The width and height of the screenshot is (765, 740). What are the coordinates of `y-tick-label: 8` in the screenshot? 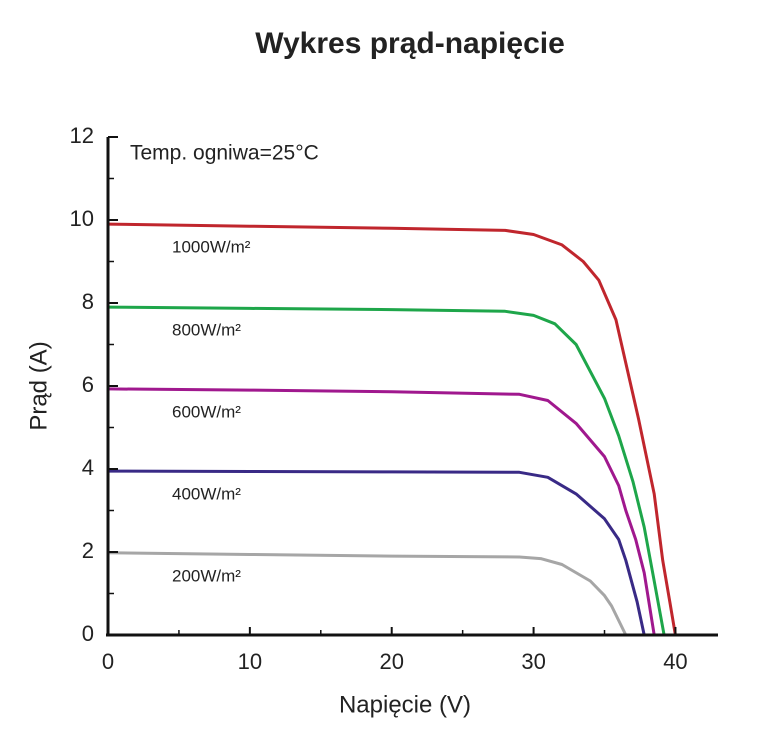 It's located at (88, 301).